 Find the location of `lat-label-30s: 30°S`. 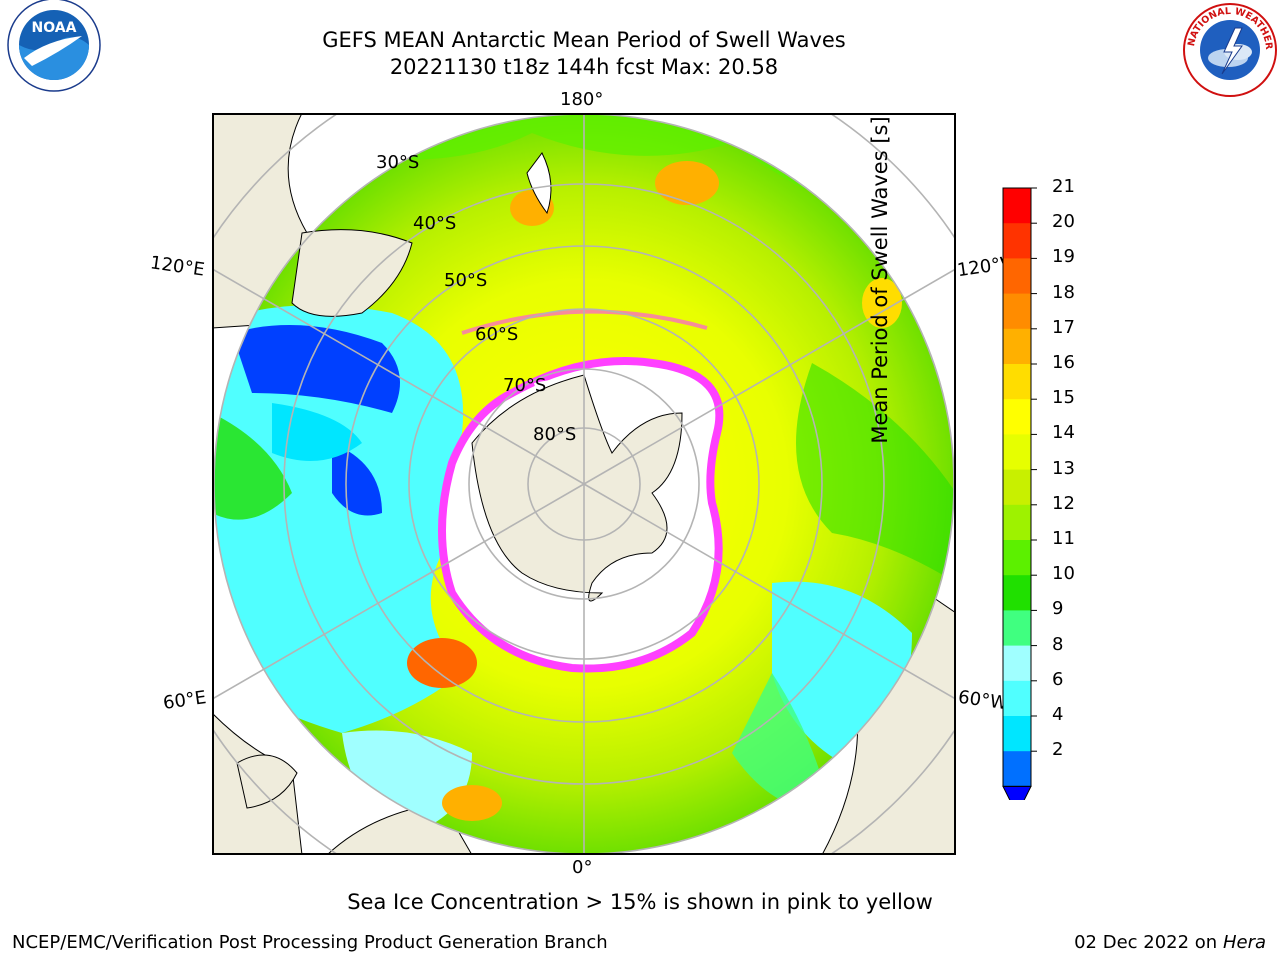

lat-label-30s: 30°S is located at coordinates (398, 162).